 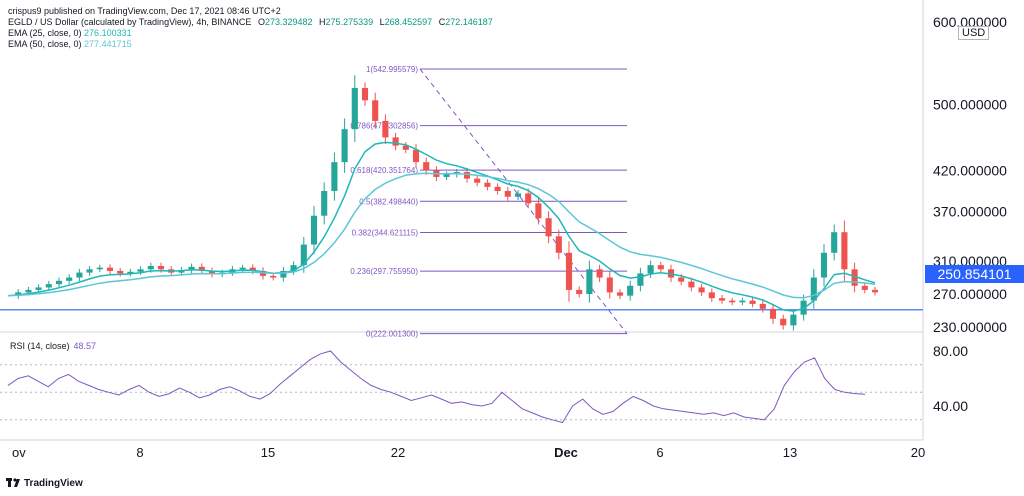 What do you see at coordinates (950, 351) in the screenshot?
I see `rsi-tick-label: 80.00` at bounding box center [950, 351].